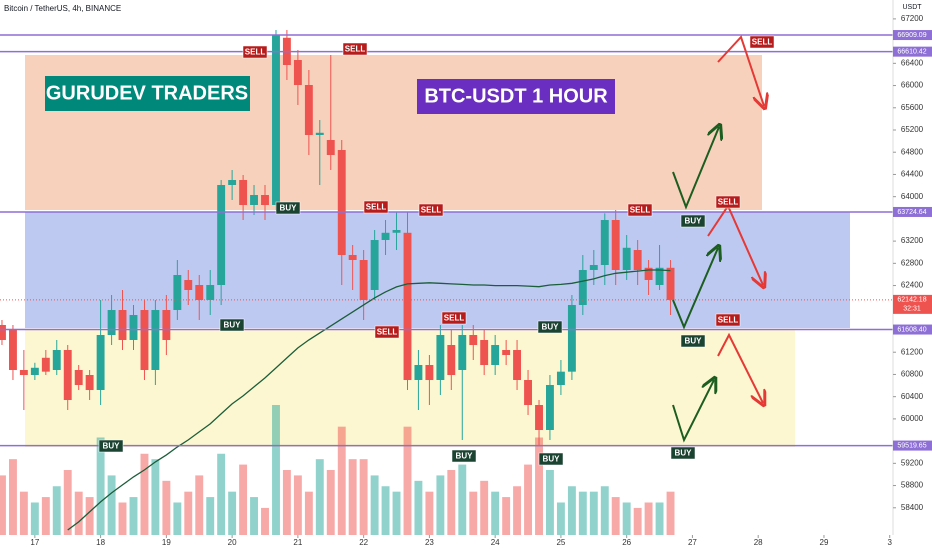 The width and height of the screenshot is (932, 550). I want to click on x-tick-label: 18, so click(100, 542).